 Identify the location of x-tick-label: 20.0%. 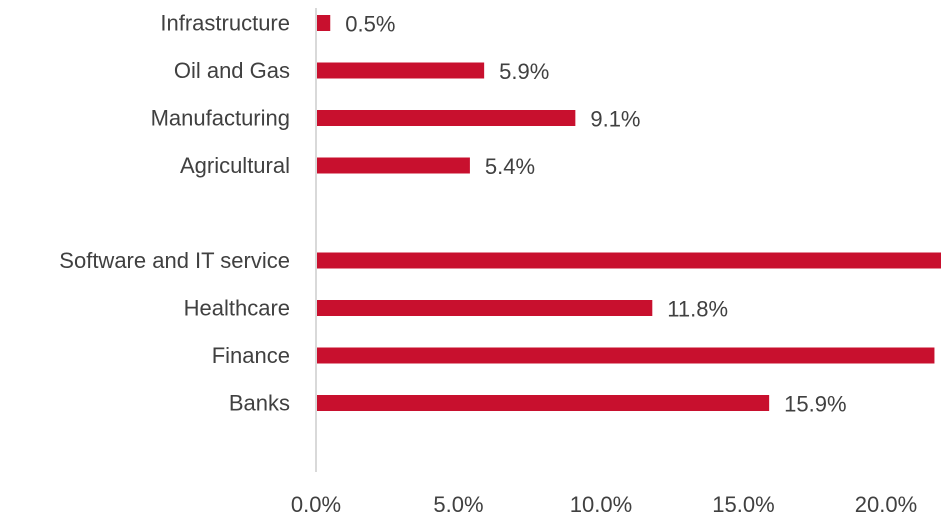
(886, 504).